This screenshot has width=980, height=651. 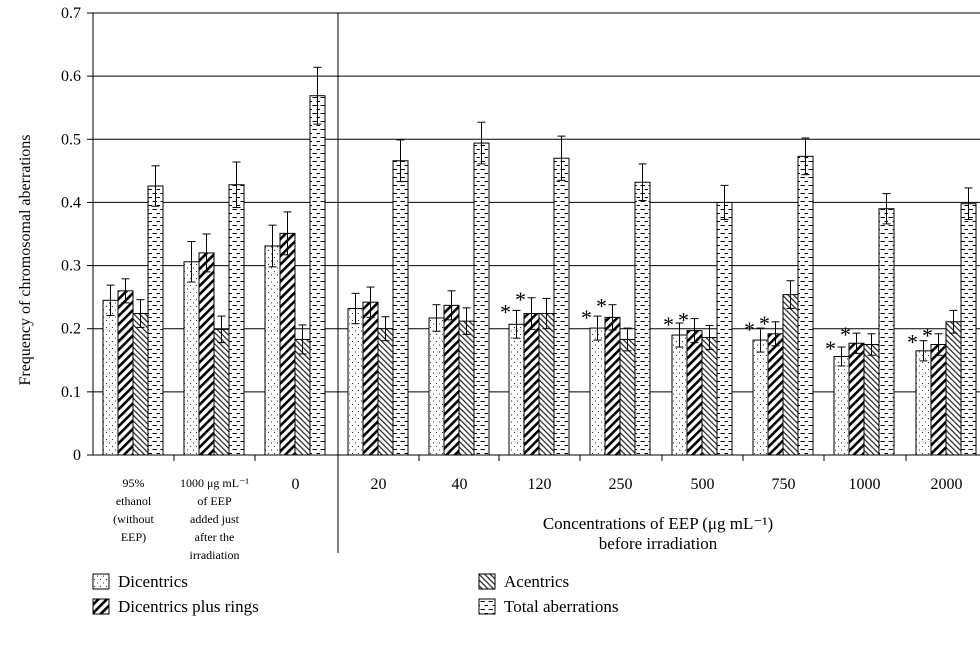 What do you see at coordinates (101, 606) in the screenshot?
I see `legend-swatch-hatch` at bounding box center [101, 606].